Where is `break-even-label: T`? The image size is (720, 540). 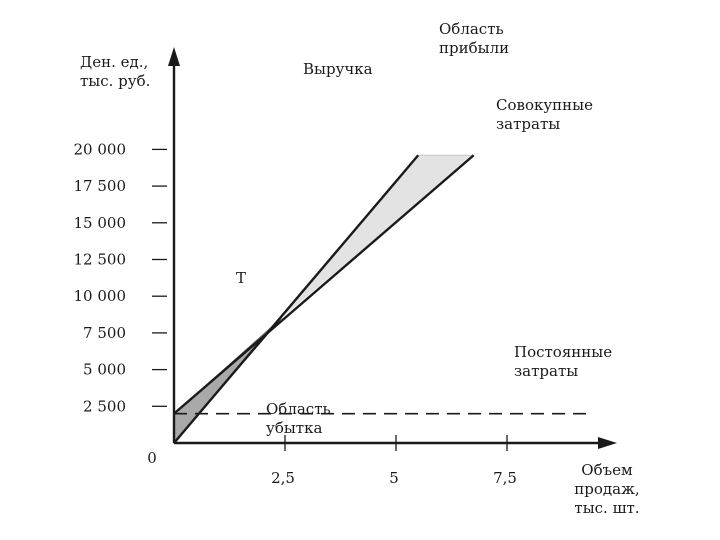 break-even-label: T is located at coordinates (241, 278).